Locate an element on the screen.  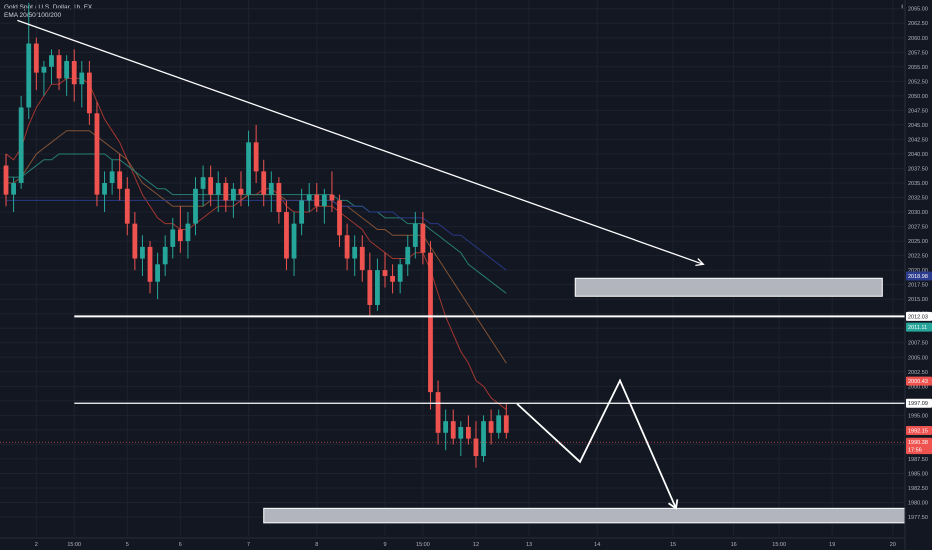
indicator-label: EMA 20/50/100/200 is located at coordinates (33, 15).